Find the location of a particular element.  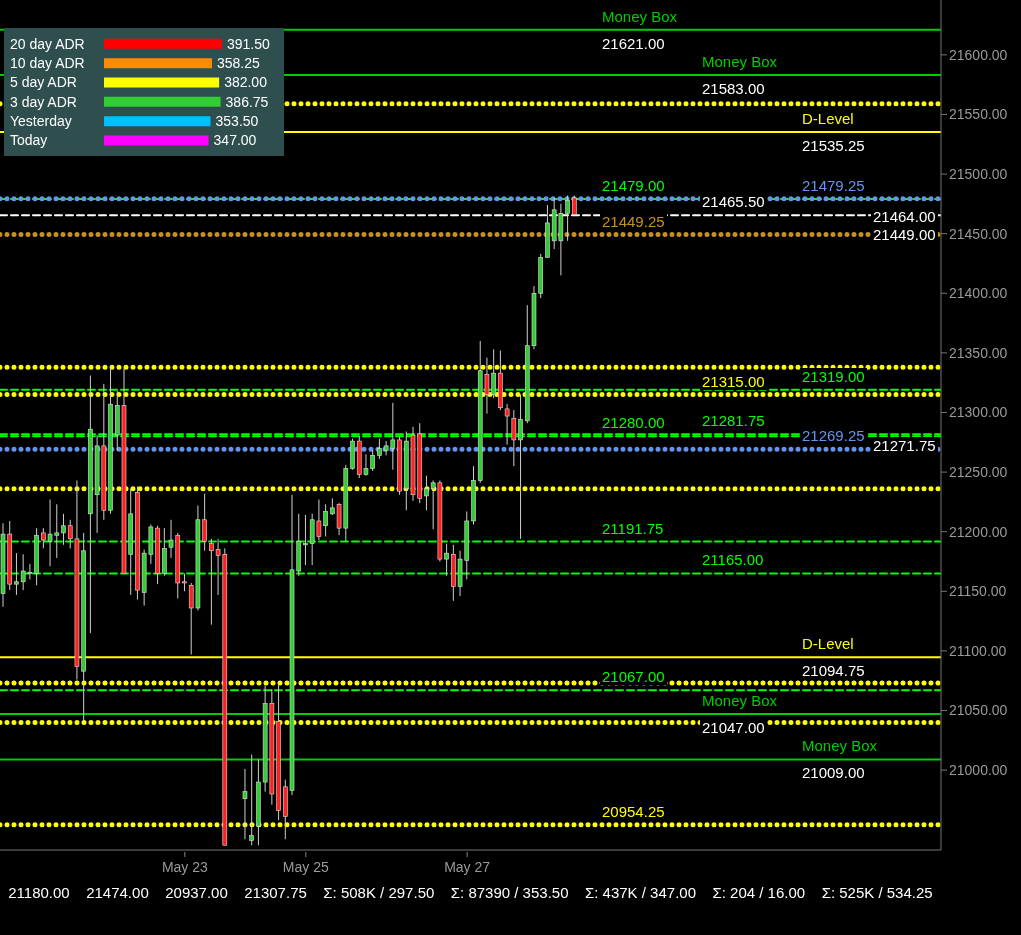

ref-line-label: 21269.25 is located at coordinates (833, 436).